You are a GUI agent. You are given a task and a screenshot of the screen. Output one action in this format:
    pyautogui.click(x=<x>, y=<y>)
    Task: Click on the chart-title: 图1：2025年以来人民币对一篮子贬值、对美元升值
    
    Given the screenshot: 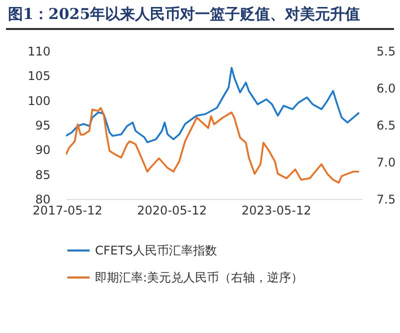 What is the action you would take?
    pyautogui.click(x=200, y=15)
    